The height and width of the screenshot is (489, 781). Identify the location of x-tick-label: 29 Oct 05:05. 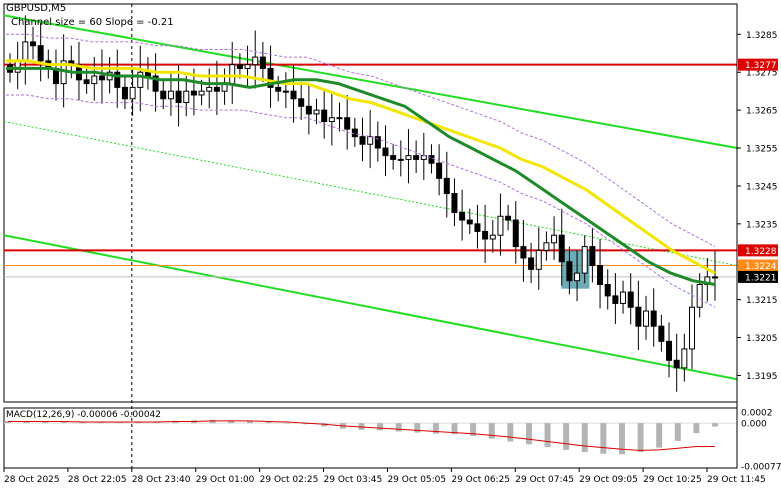
(416, 480).